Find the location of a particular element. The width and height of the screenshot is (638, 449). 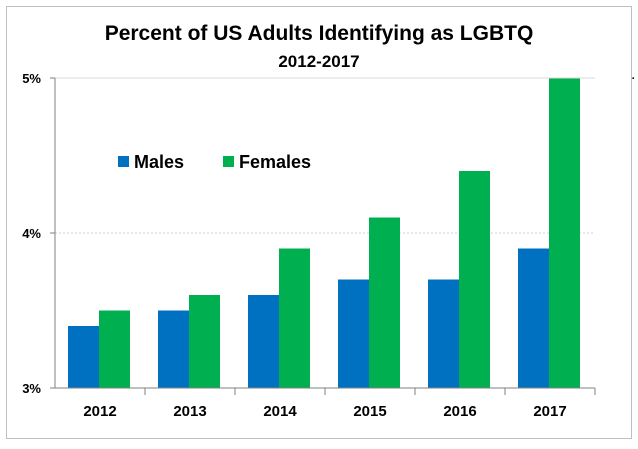

chart-subtitle: 2012-2017 is located at coordinates (319, 61).